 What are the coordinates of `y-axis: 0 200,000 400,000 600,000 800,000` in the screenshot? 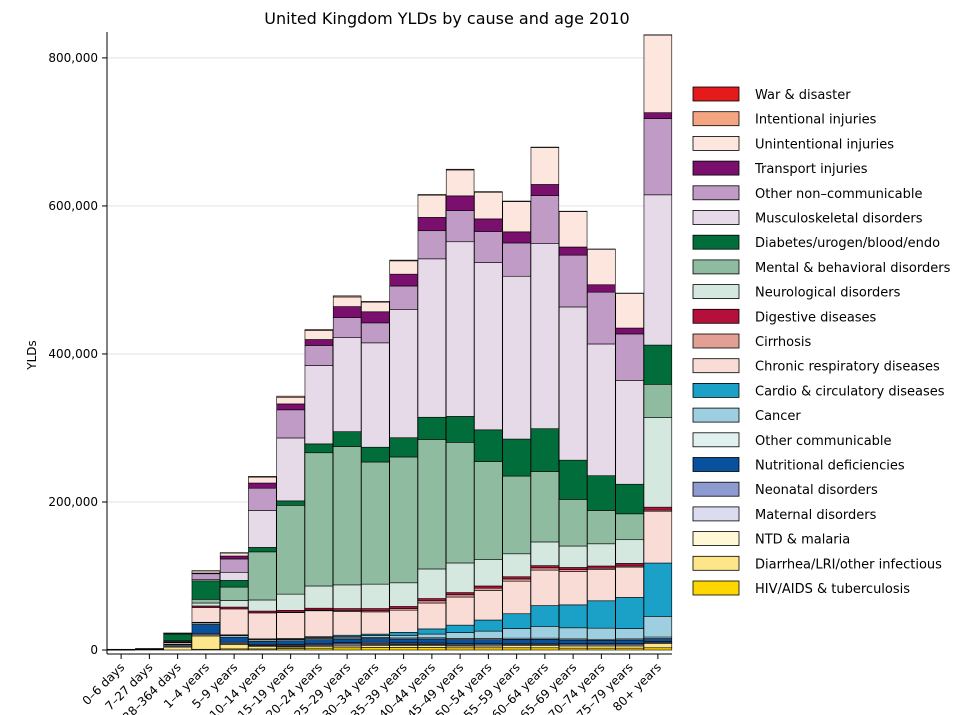 It's located at (77, 344).